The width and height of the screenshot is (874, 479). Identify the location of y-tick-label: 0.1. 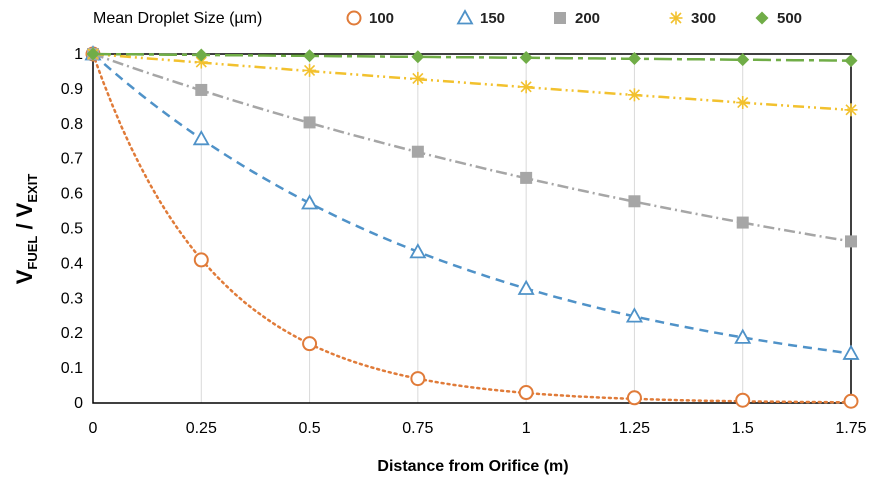
(72, 368).